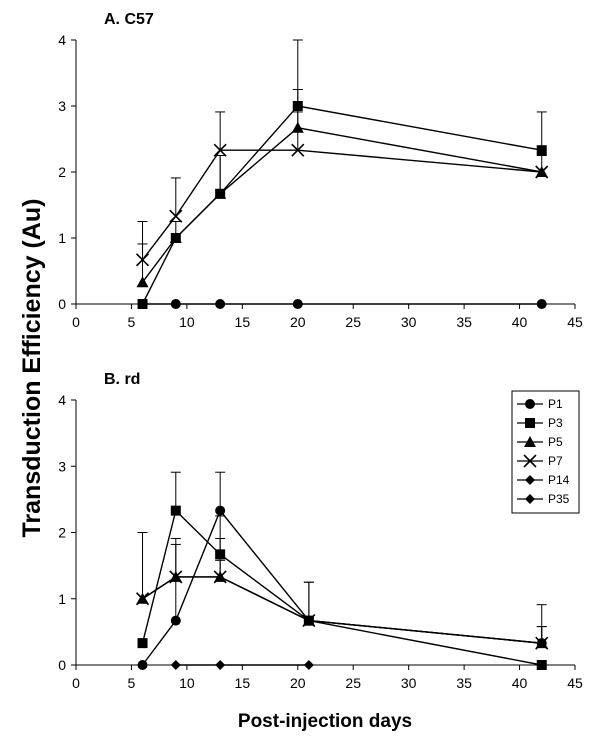  Describe the element at coordinates (543, 499) in the screenshot. I see `legend-item: P35` at that location.